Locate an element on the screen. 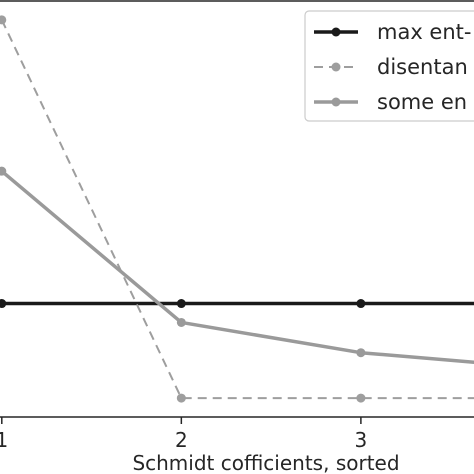  legend-label: disentan is located at coordinates (422, 67).